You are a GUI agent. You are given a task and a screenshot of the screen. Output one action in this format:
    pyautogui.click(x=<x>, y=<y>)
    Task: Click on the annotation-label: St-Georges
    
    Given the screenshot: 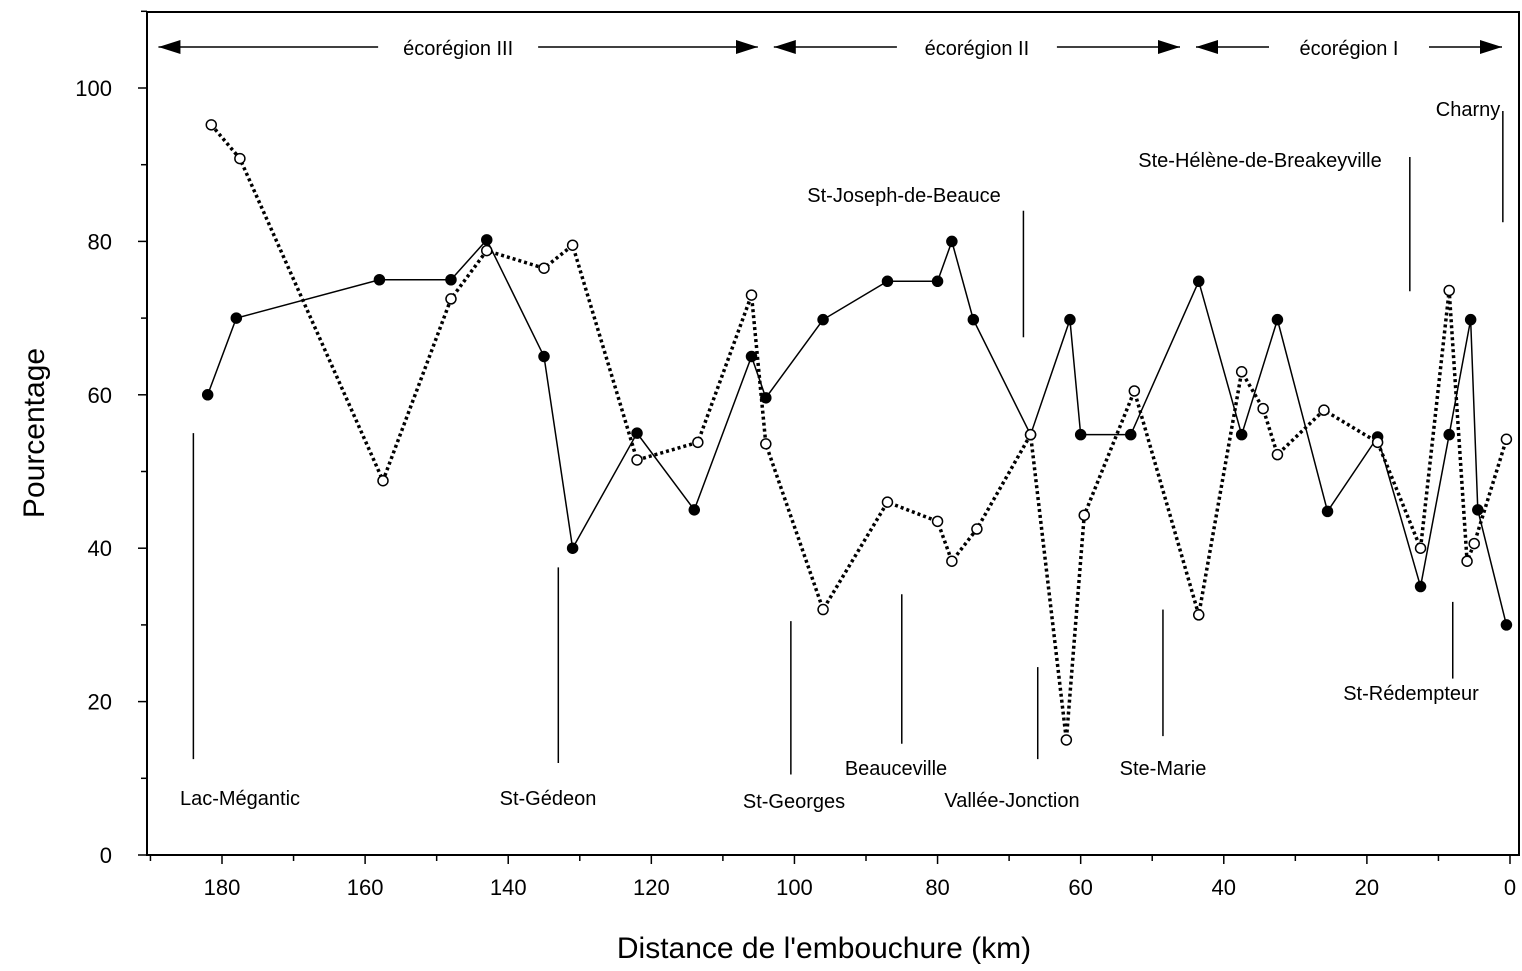 What is the action you would take?
    pyautogui.click(x=794, y=802)
    